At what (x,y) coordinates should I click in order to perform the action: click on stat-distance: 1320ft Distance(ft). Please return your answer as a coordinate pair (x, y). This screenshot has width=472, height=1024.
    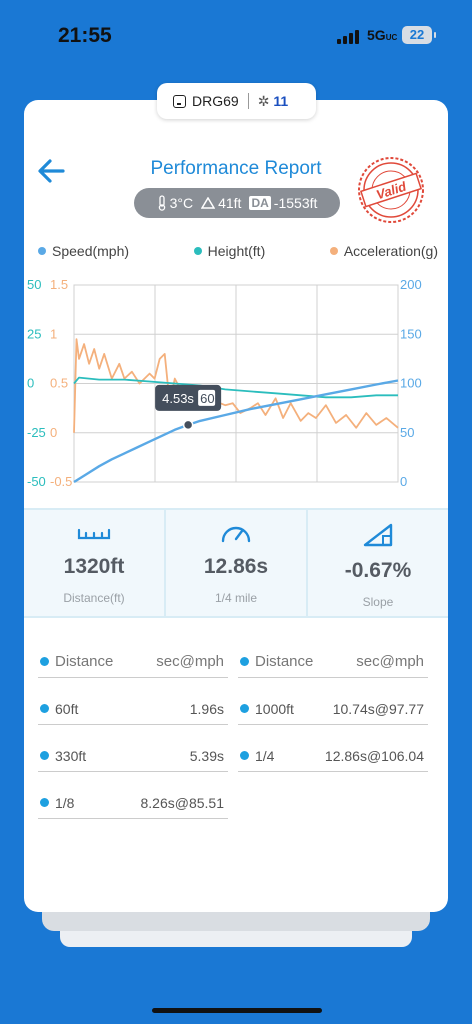
    Looking at the image, I should click on (95, 563).